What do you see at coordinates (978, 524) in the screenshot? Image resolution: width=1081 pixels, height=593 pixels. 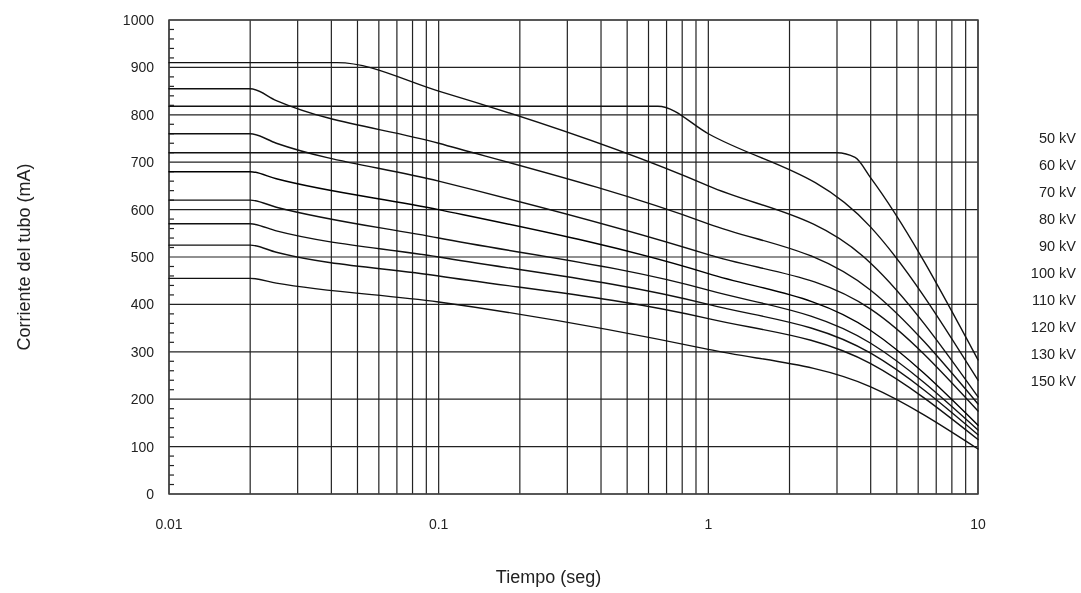 I see `x-tick-label: 10` at bounding box center [978, 524].